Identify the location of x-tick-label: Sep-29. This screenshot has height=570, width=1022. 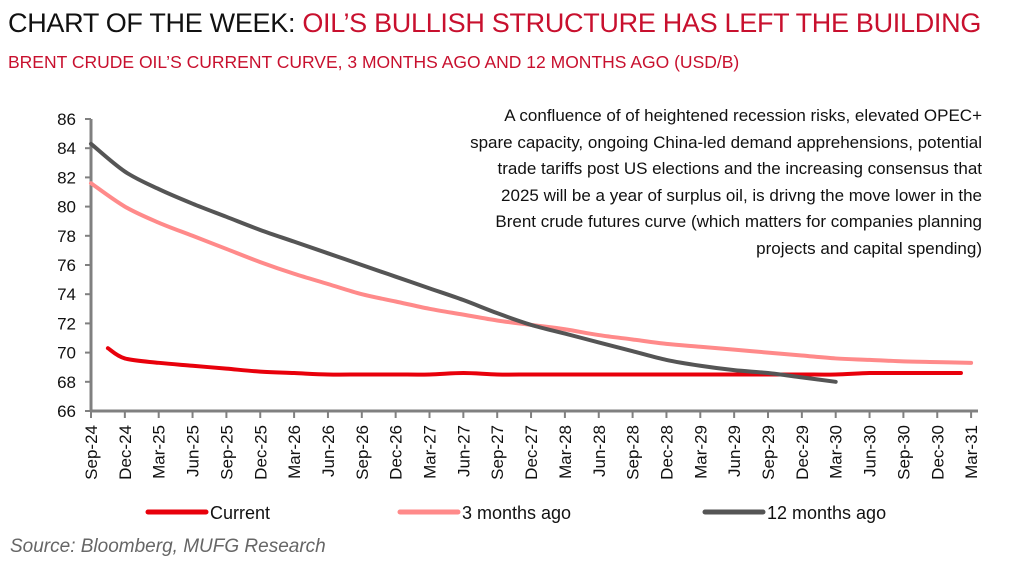
(768, 452).